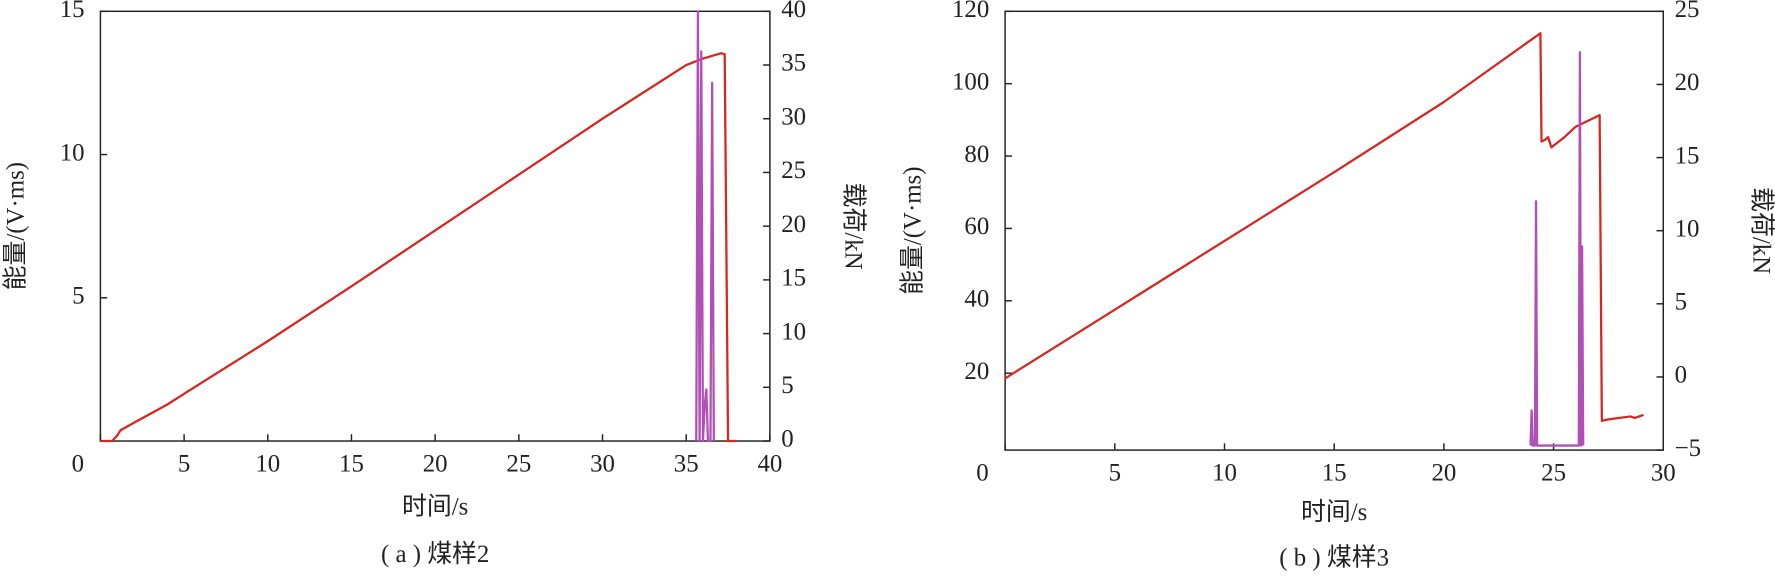 The height and width of the screenshot is (579, 1775). I want to click on x-tick-label: 35, so click(686, 464).